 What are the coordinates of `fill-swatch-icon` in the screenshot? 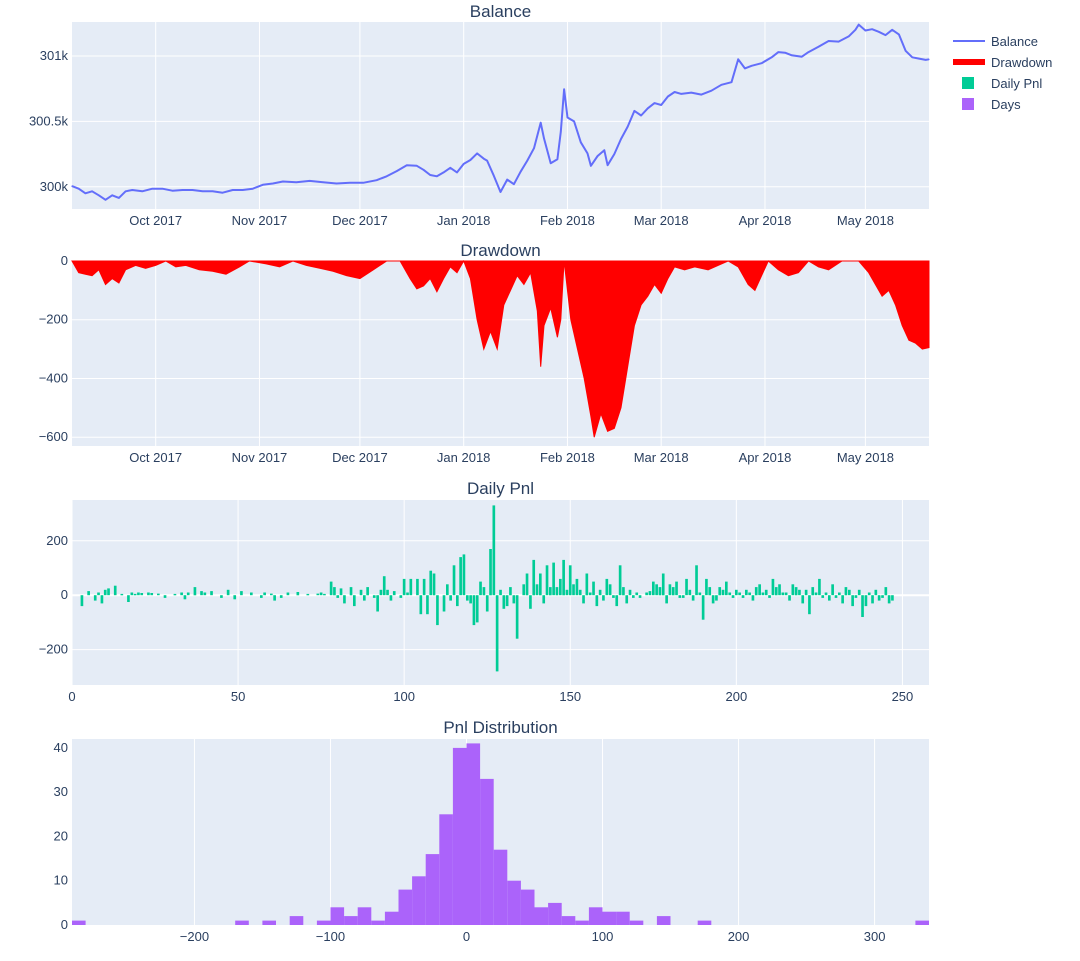 It's located at (969, 62).